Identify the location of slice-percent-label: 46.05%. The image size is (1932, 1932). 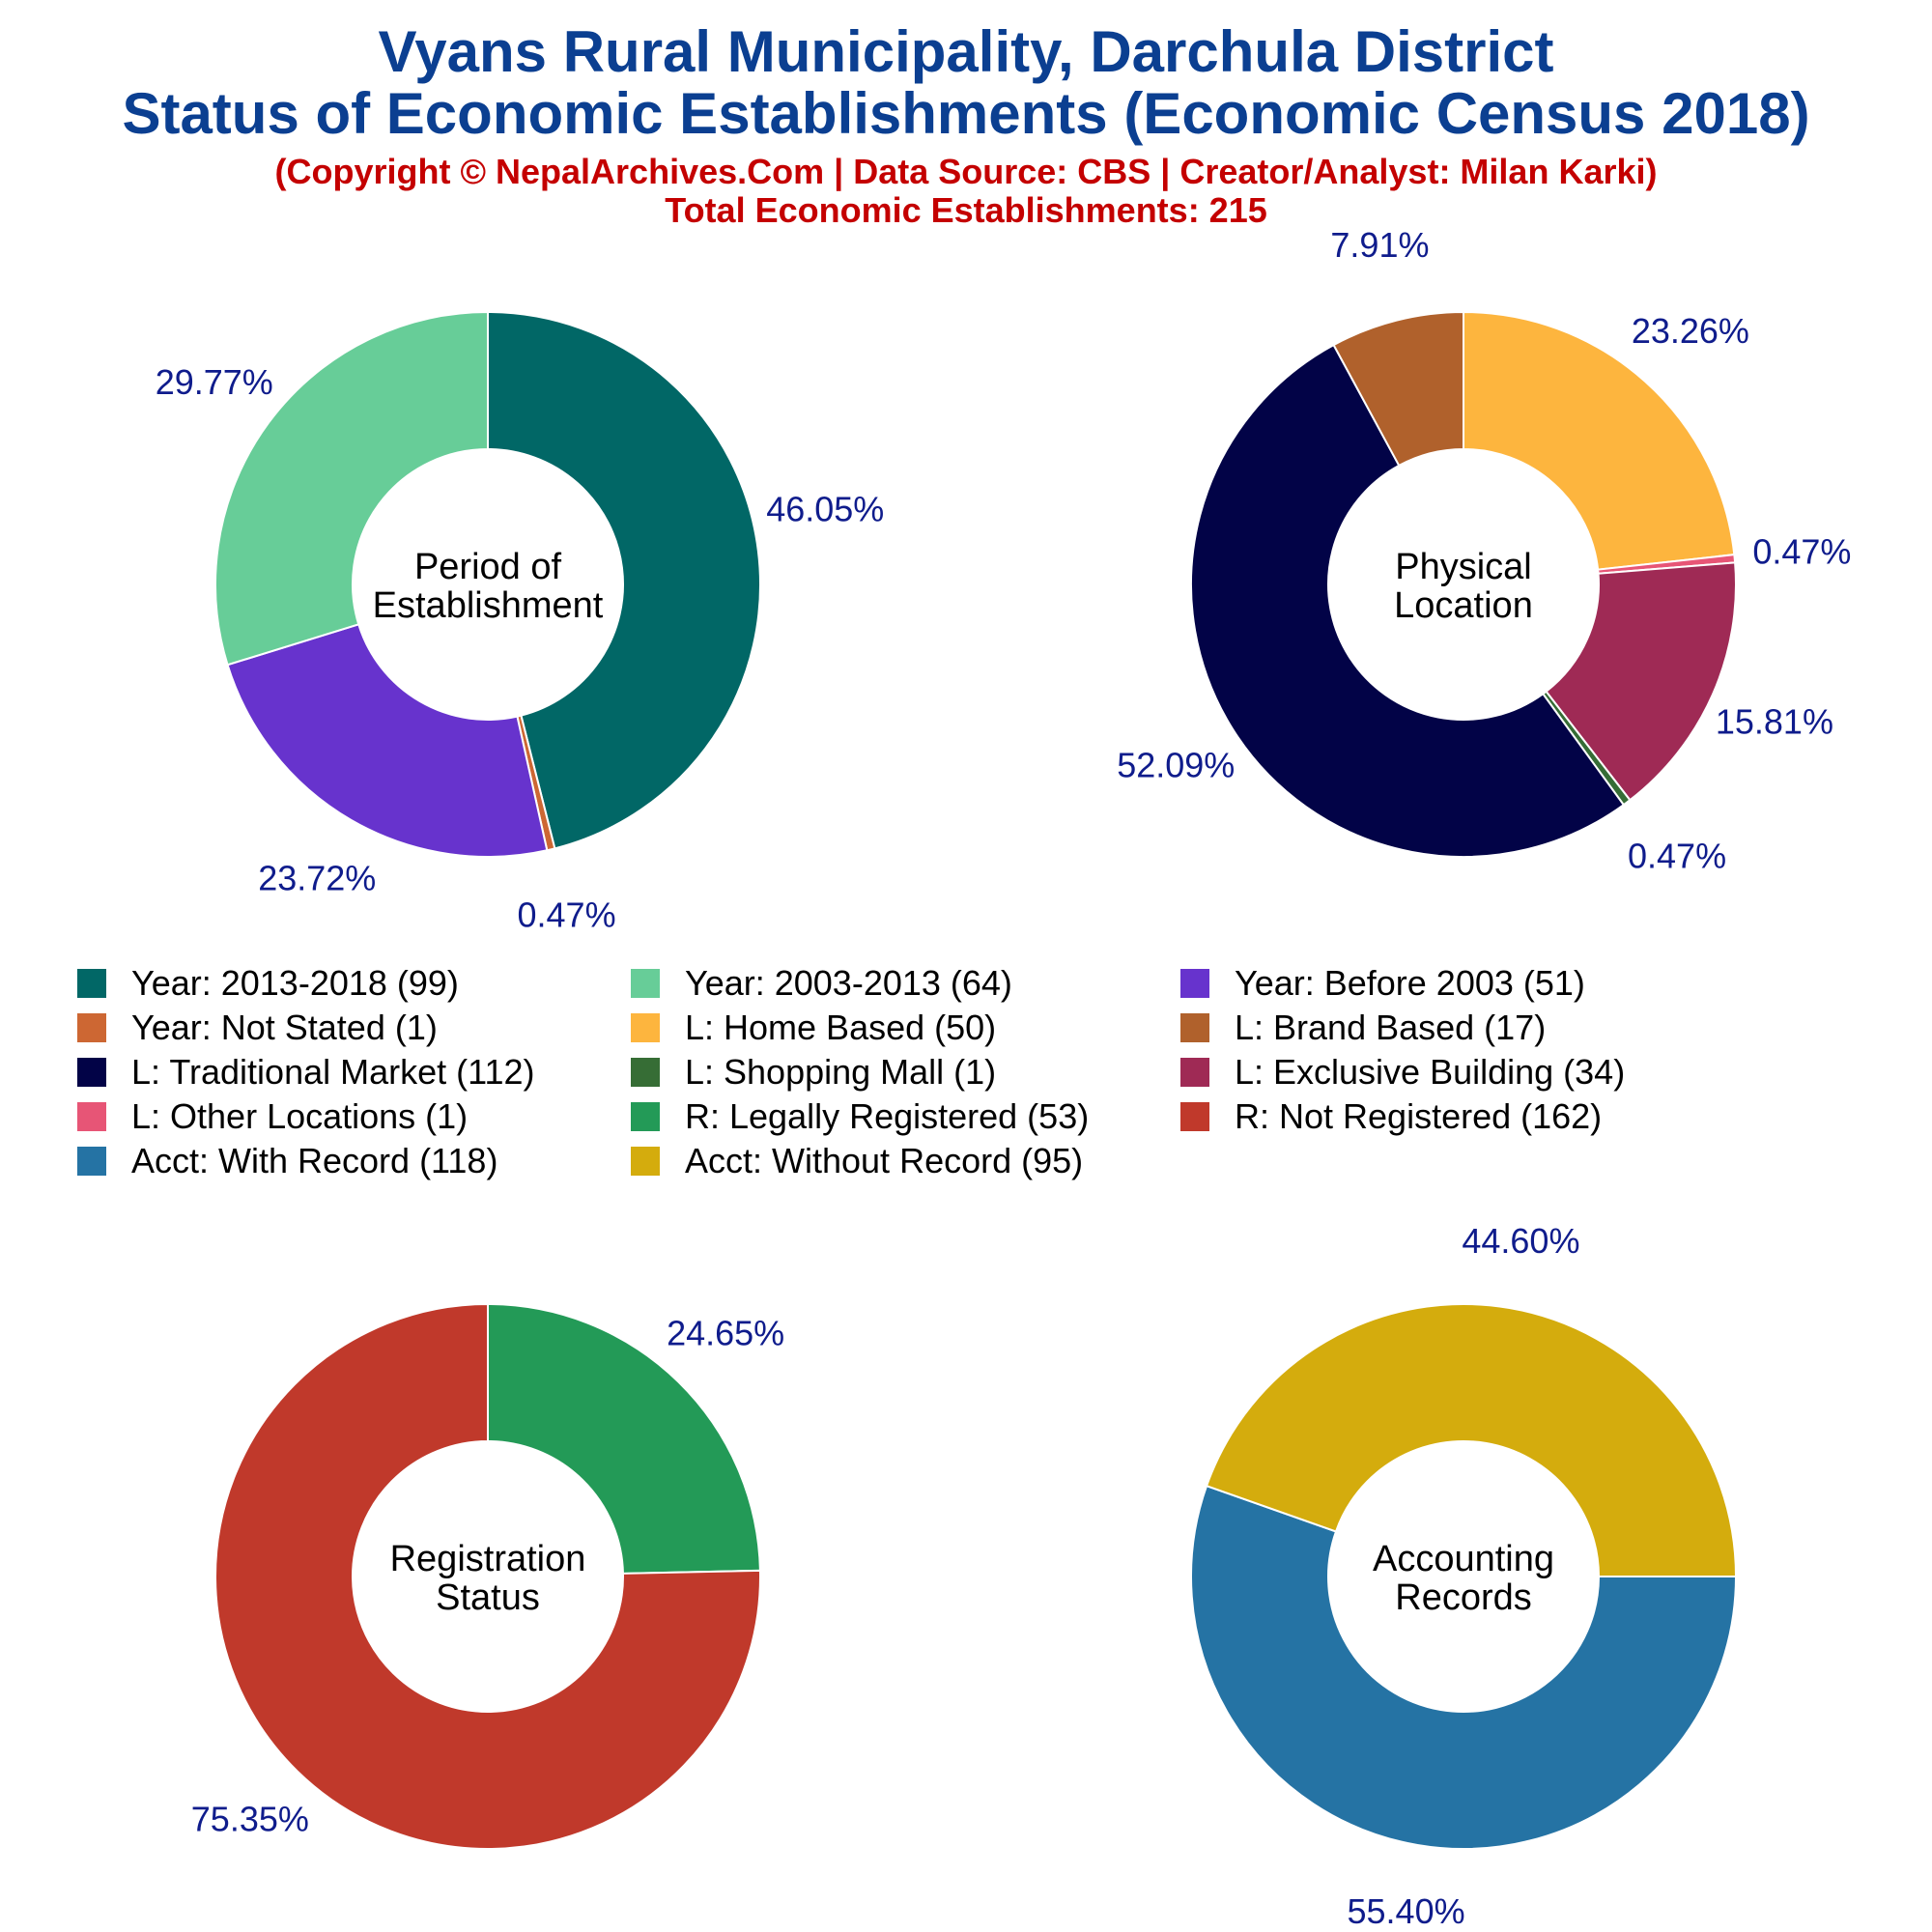
(825, 508).